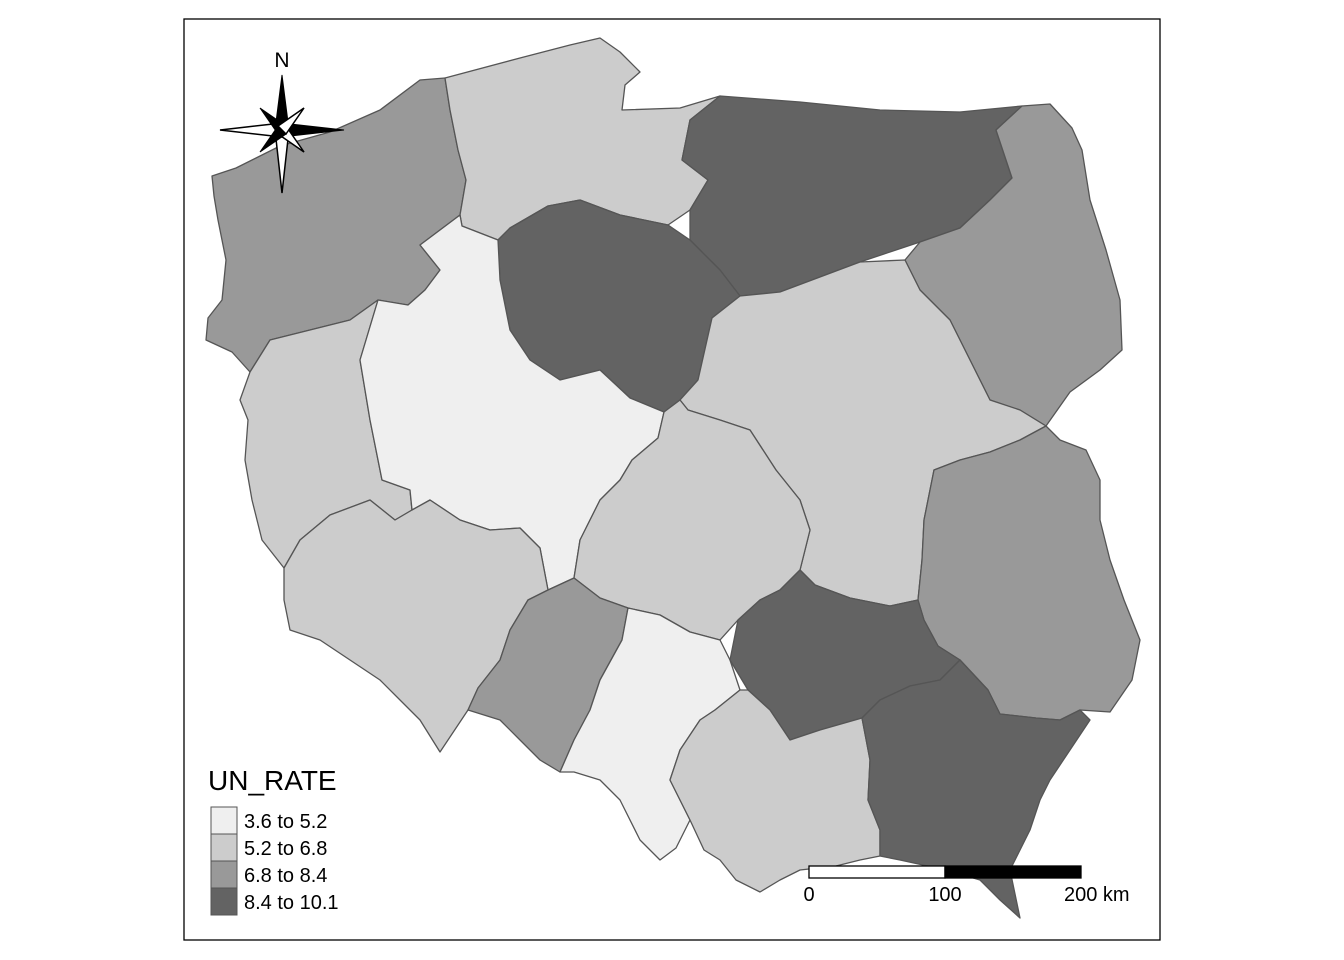  What do you see at coordinates (692, 520) in the screenshot?
I see `region-lodzkie` at bounding box center [692, 520].